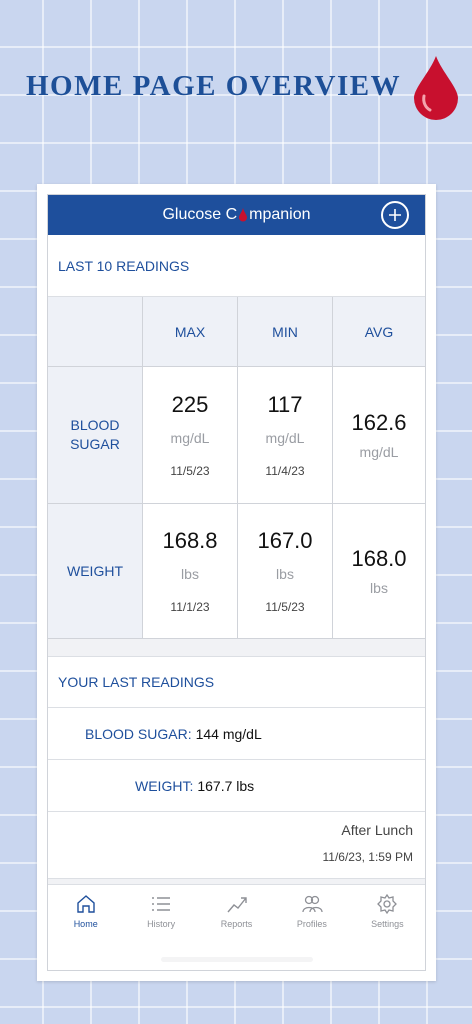 This screenshot has width=472, height=1024. I want to click on weight-label: WEIGHT:, so click(164, 785).